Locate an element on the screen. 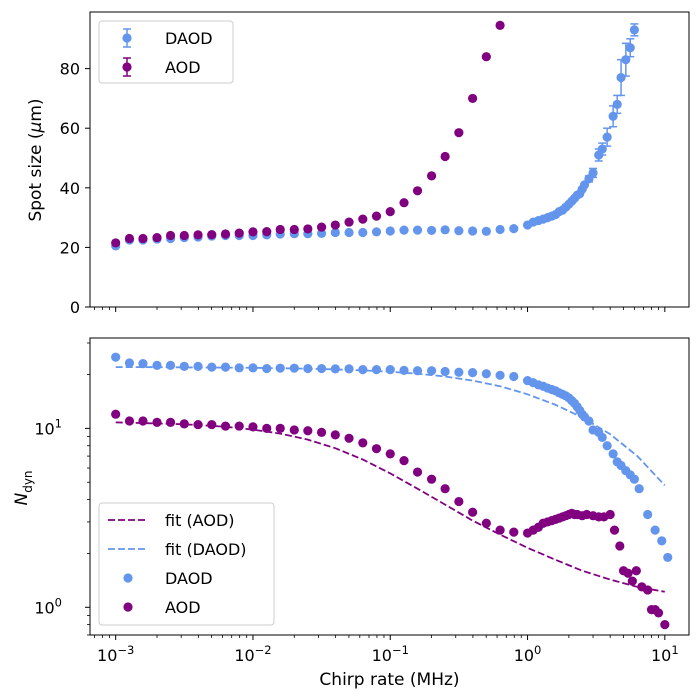 This screenshot has width=700, height=700. legend-label: fit (DAOD) is located at coordinates (206, 549).